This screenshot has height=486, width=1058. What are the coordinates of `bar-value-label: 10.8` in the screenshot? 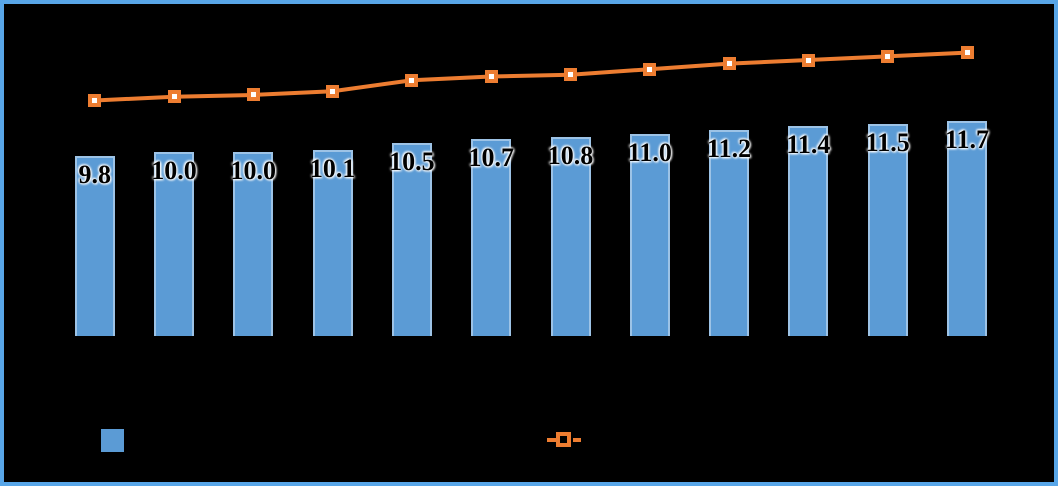 It's located at (570, 156).